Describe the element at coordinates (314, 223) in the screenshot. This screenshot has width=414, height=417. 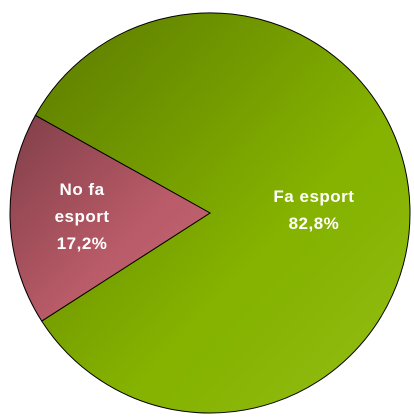
I see `value-label: 82,8%` at that location.